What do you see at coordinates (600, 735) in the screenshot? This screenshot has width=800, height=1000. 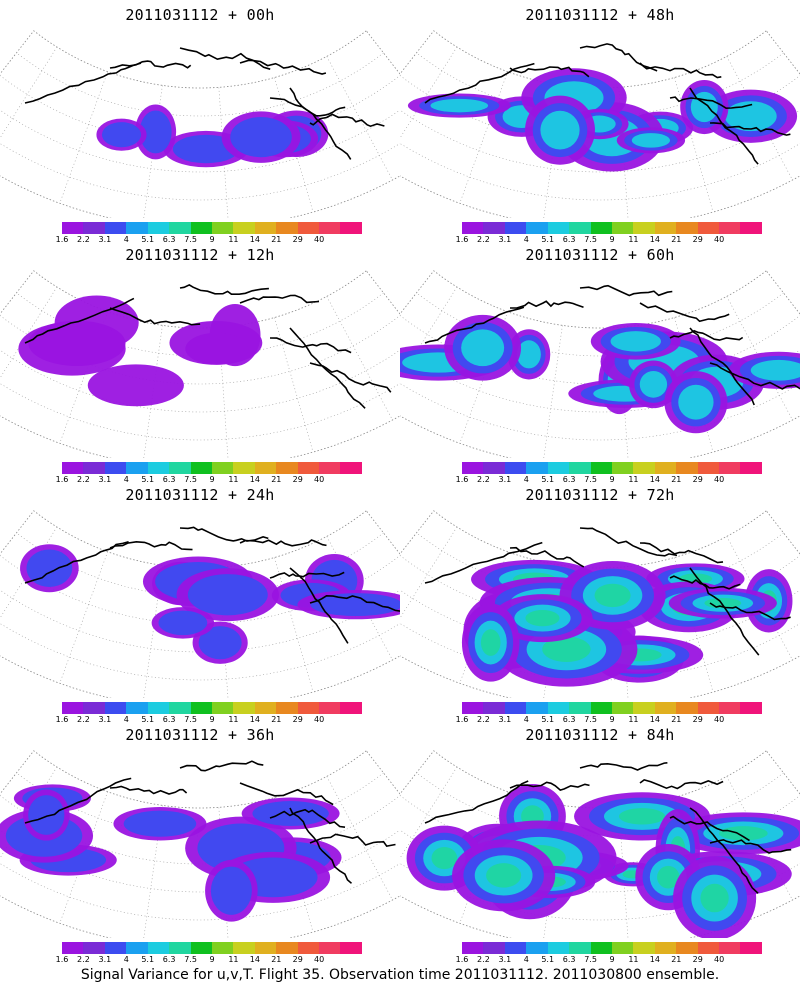 I see `panel-title: 2011031112 + 84h` at bounding box center [600, 735].